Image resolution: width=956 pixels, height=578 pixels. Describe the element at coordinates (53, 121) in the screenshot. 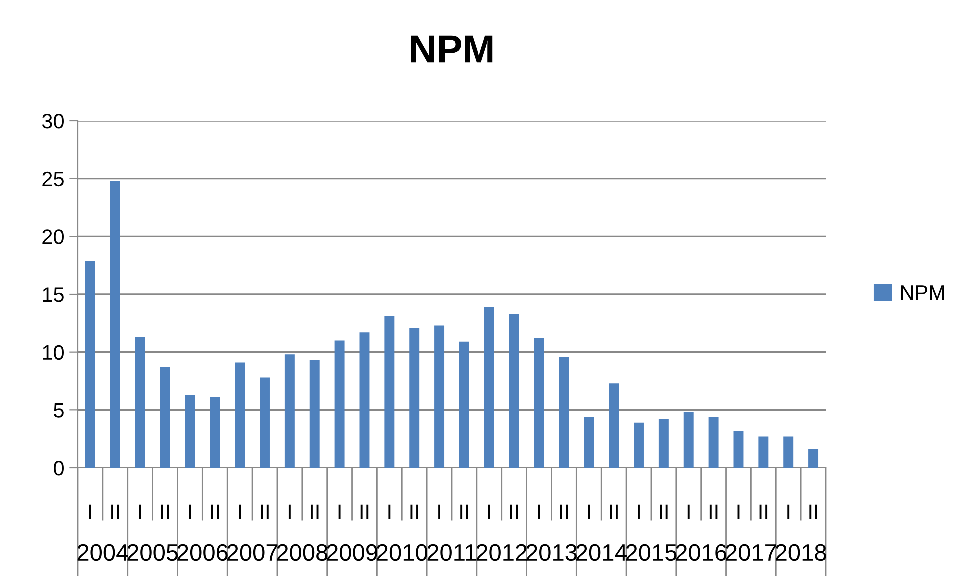

I see `y-tick-label: 30` at that location.